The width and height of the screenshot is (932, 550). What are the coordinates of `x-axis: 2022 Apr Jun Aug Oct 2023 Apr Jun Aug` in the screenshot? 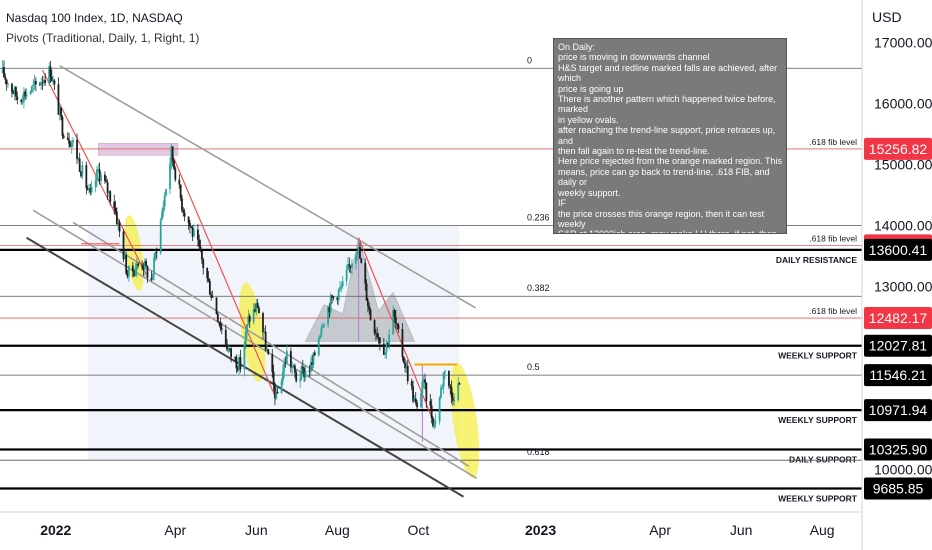 It's located at (431, 524).